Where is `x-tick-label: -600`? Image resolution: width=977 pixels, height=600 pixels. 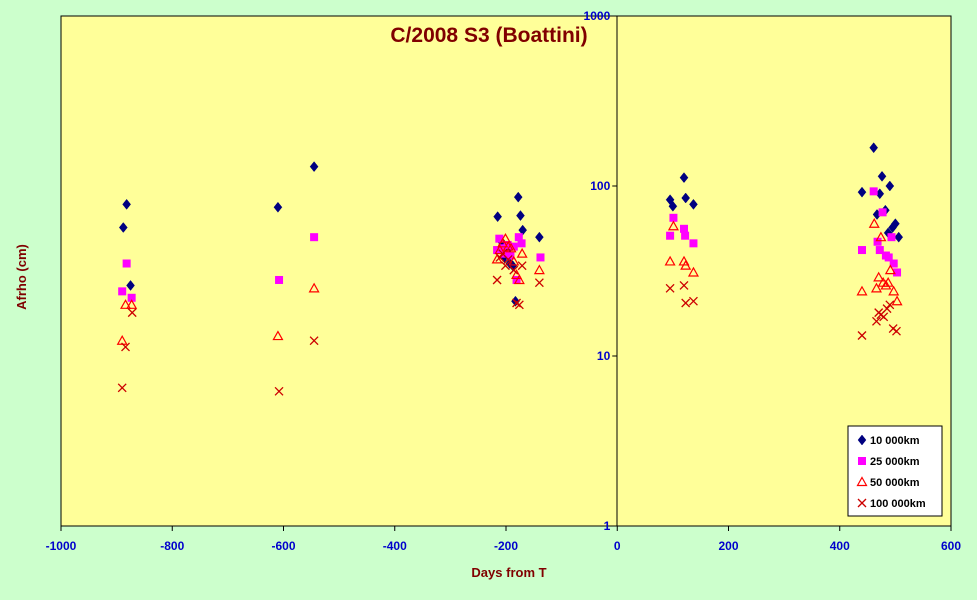
x-tick-label: -600 is located at coordinates (283, 546).